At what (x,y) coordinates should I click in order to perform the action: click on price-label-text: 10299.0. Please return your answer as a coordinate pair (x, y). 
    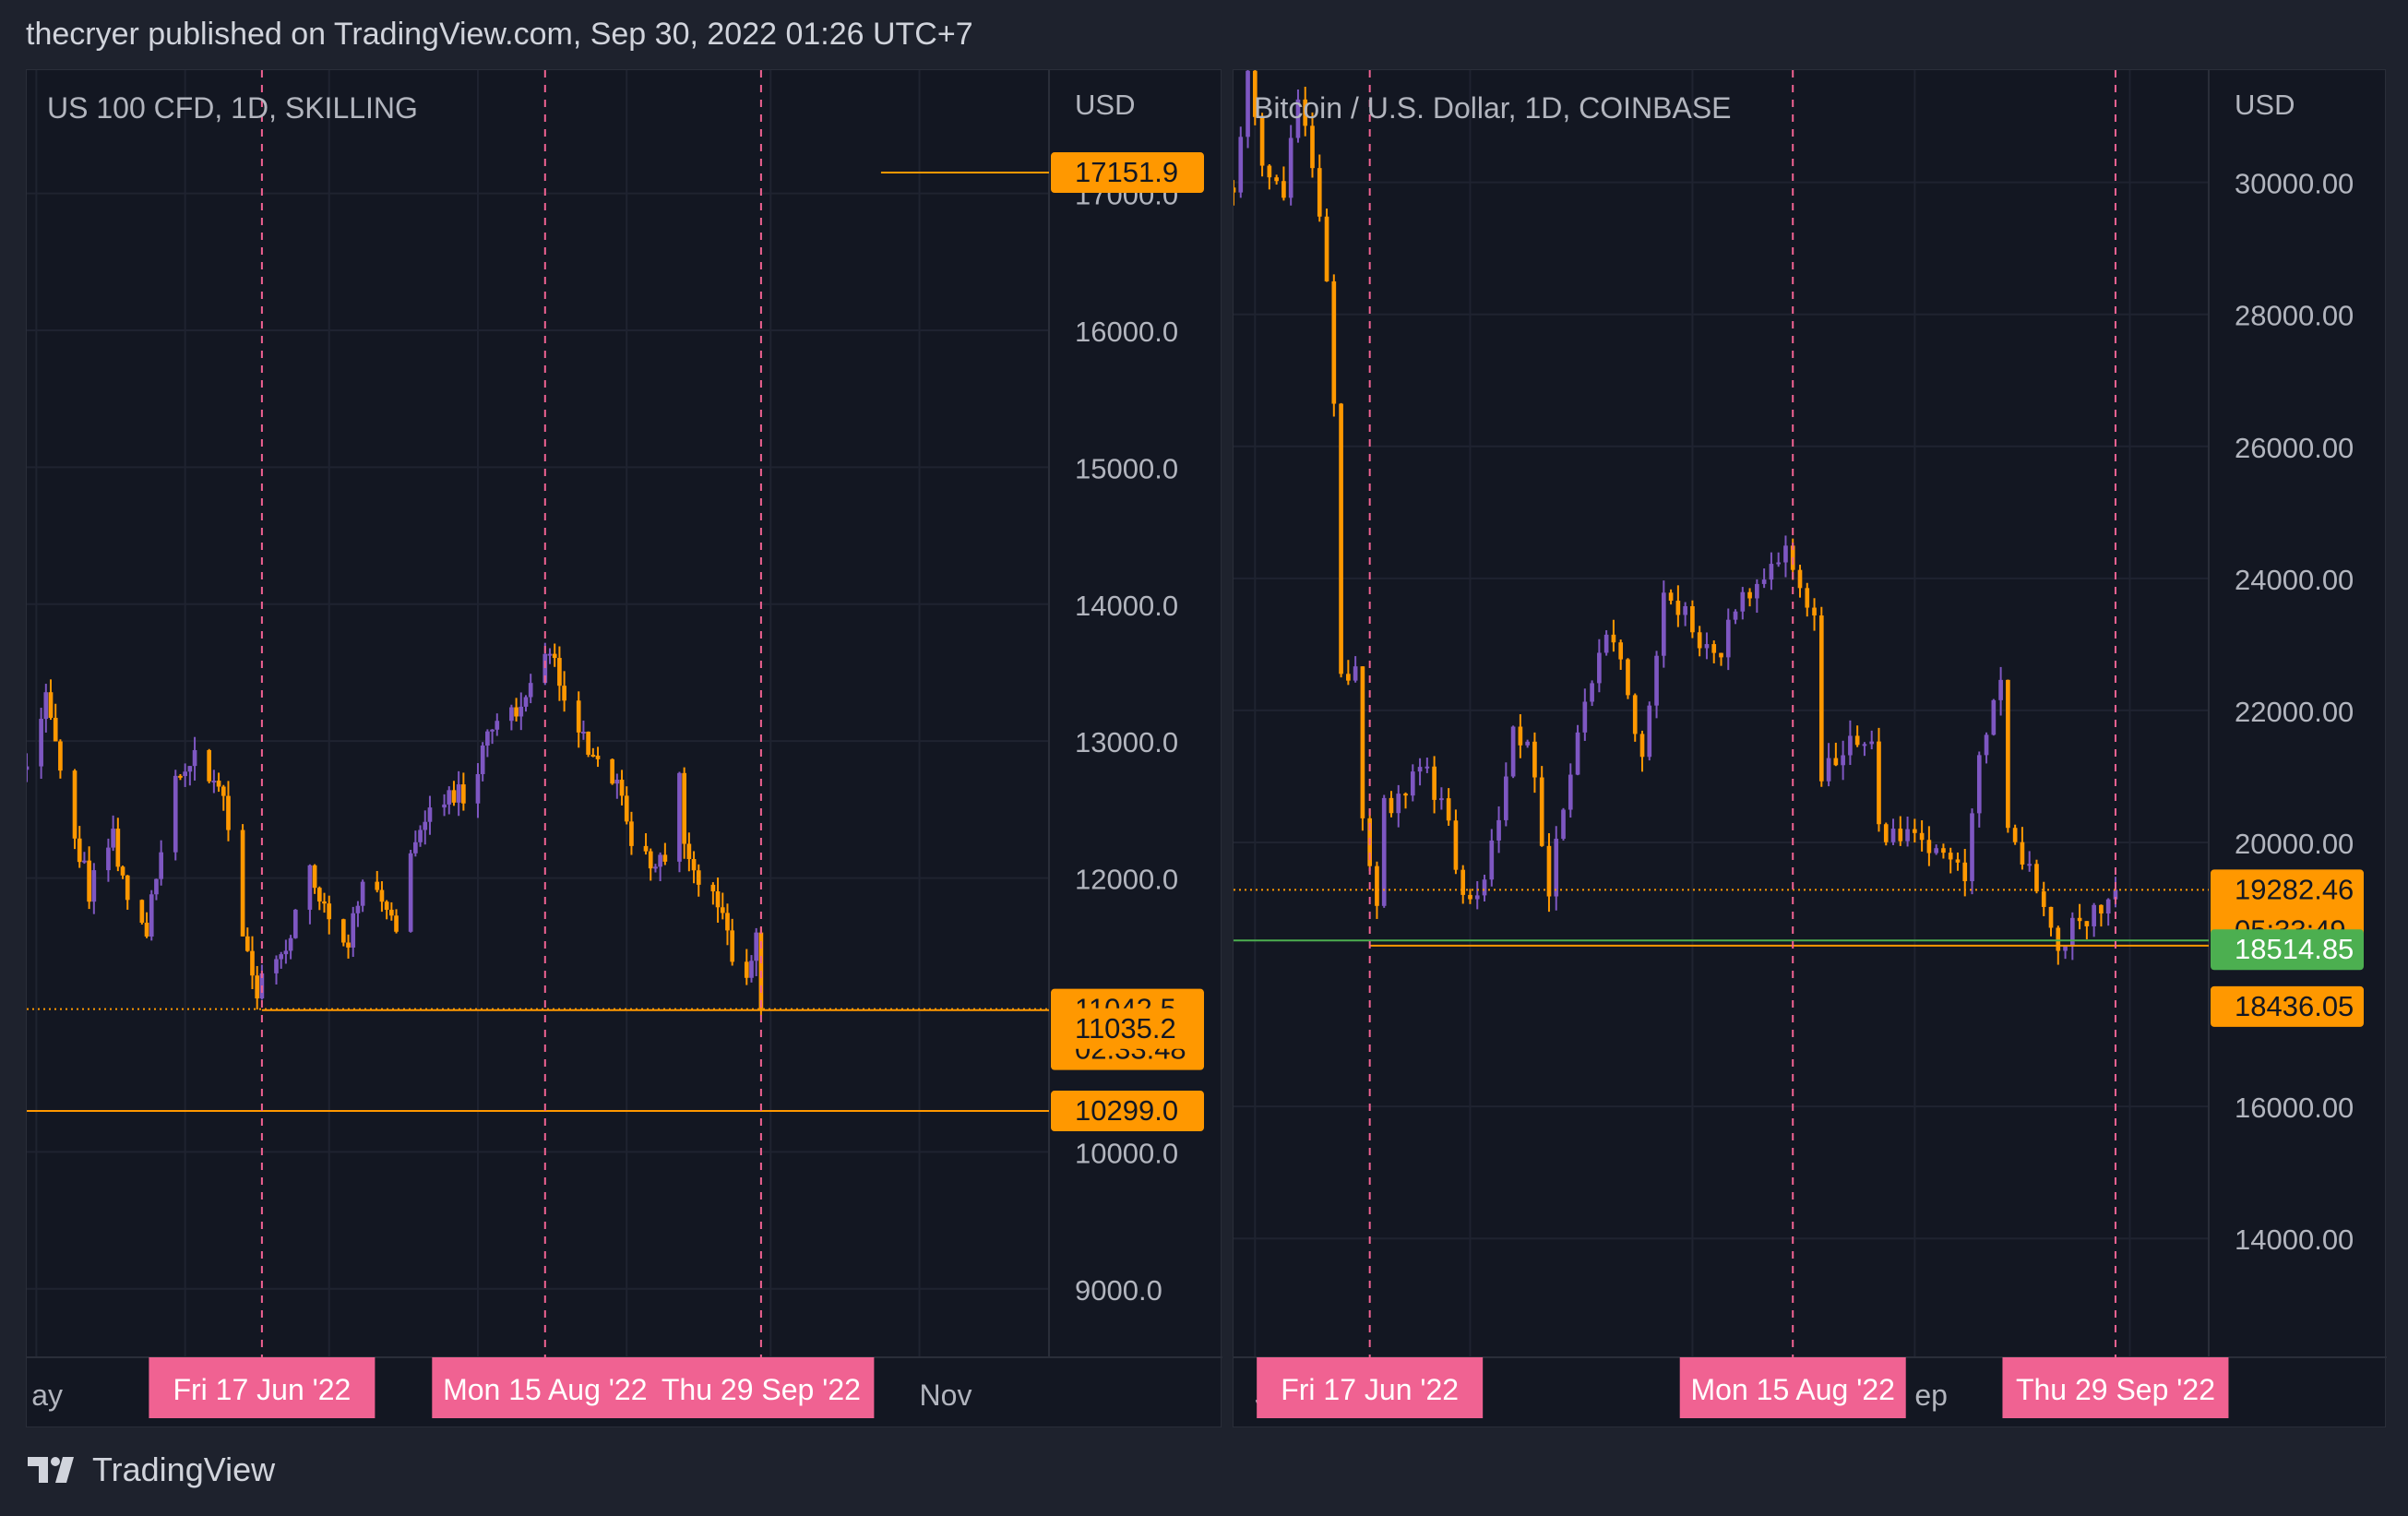
    Looking at the image, I should click on (1126, 1110).